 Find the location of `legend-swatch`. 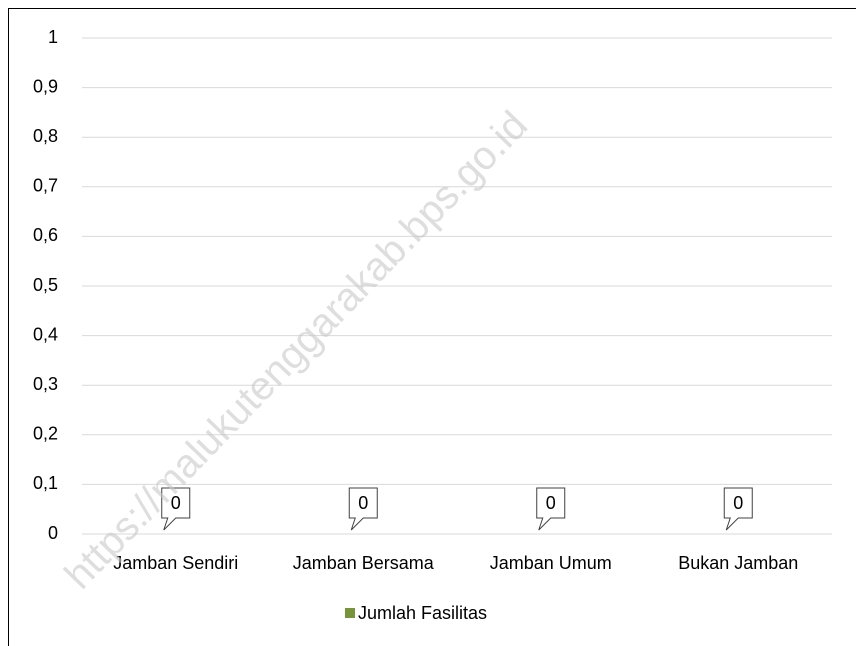

legend-swatch is located at coordinates (350, 613).